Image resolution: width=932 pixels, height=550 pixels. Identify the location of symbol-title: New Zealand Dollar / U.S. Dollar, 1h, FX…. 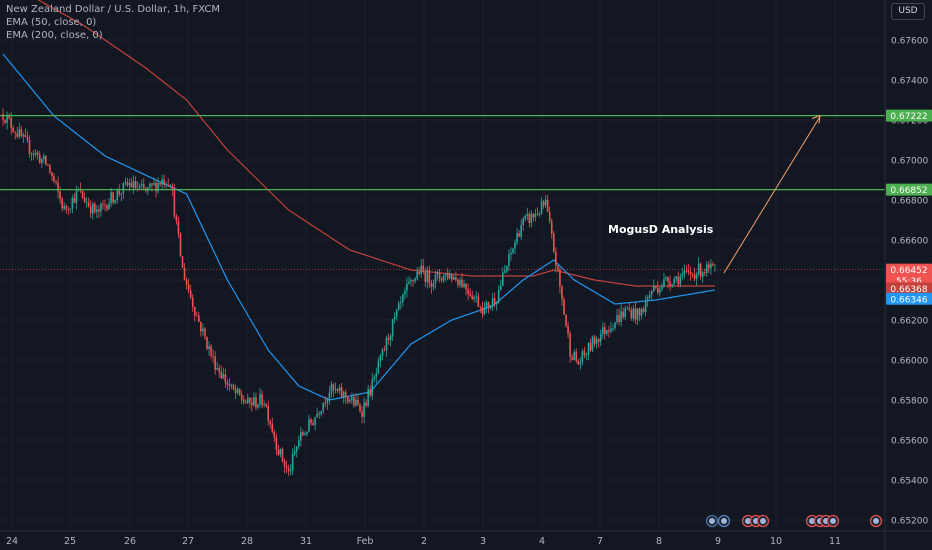
(113, 9).